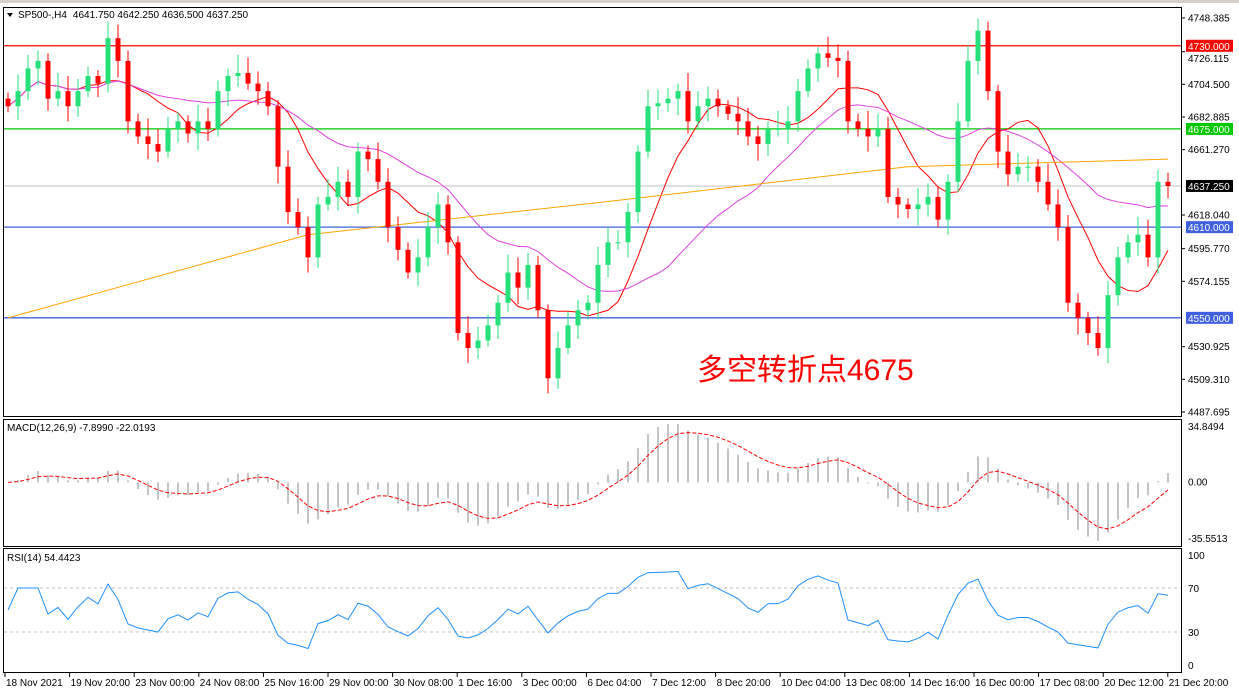  I want to click on price-tick-label: 4509.310, so click(1209, 380).